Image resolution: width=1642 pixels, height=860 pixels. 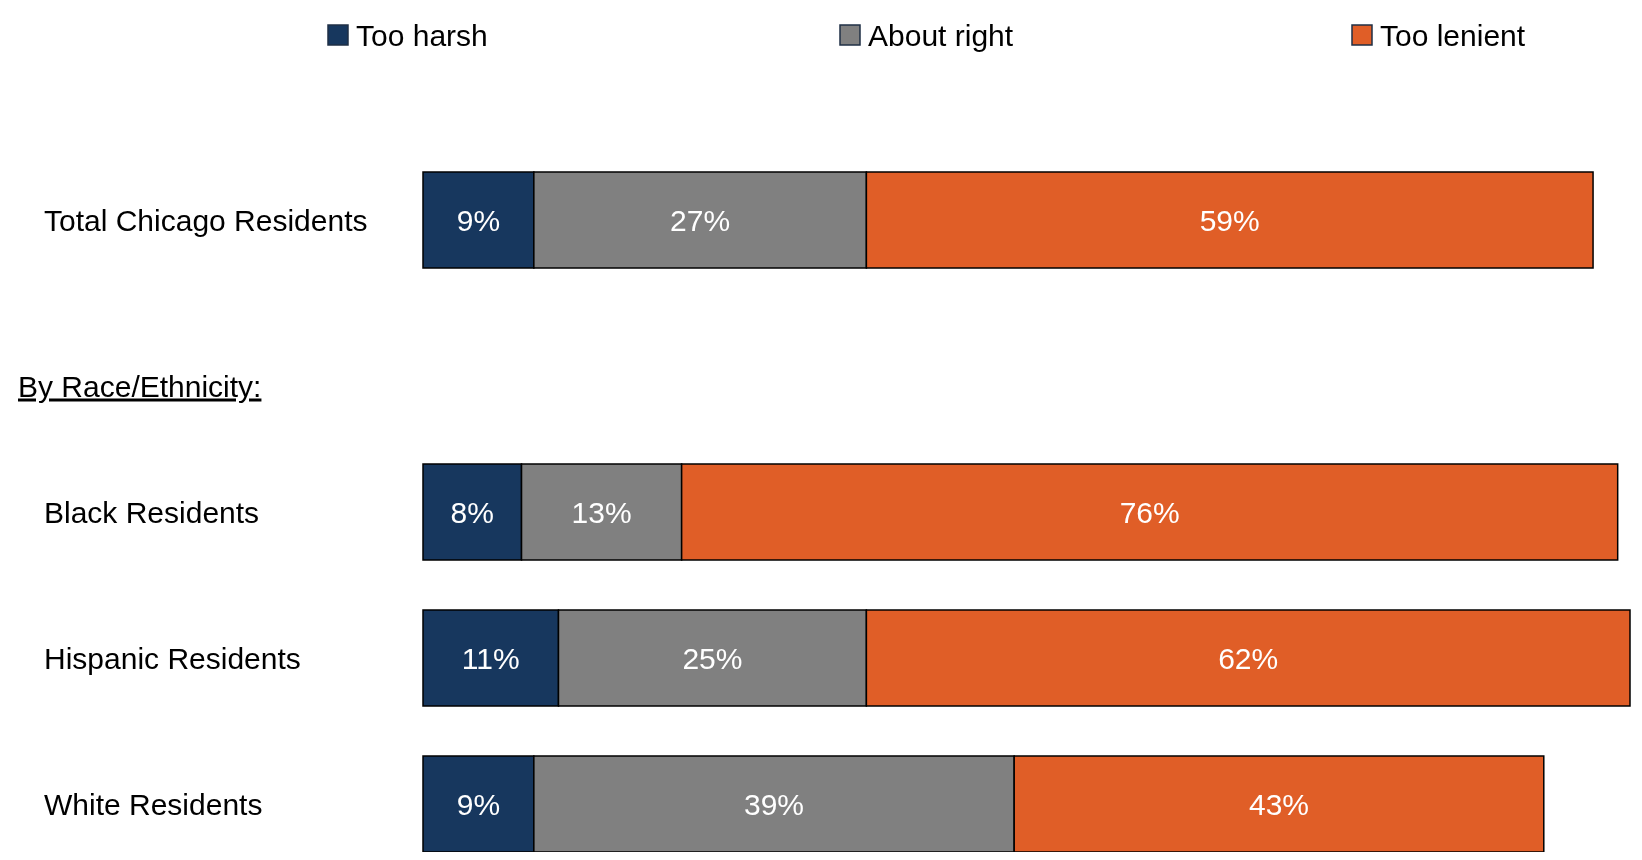 What do you see at coordinates (1149, 512) in the screenshot?
I see `data-label: 76%` at bounding box center [1149, 512].